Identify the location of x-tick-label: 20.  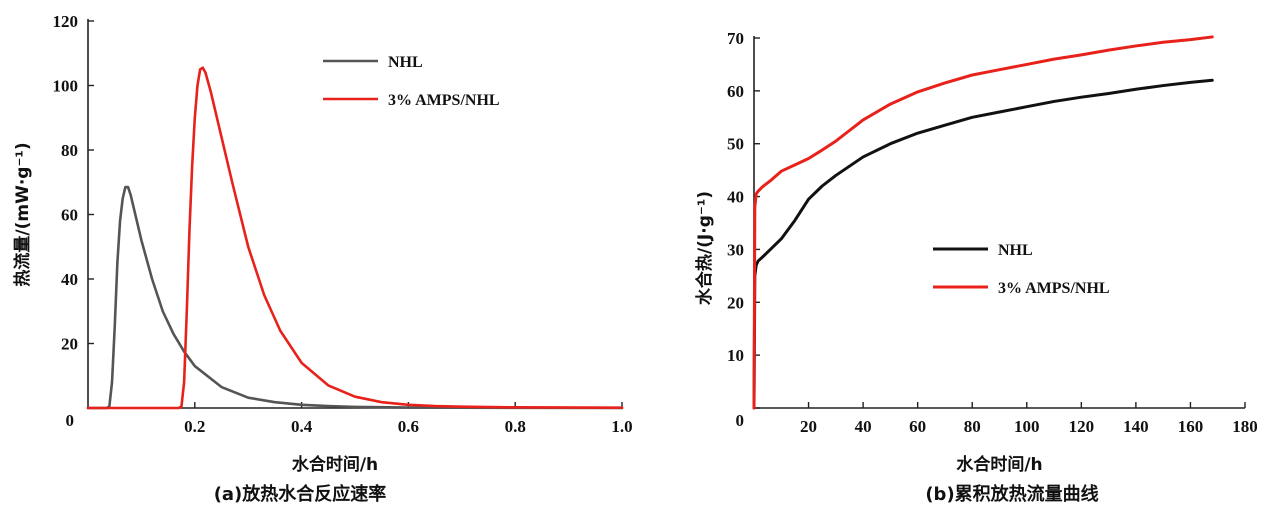
(808, 426).